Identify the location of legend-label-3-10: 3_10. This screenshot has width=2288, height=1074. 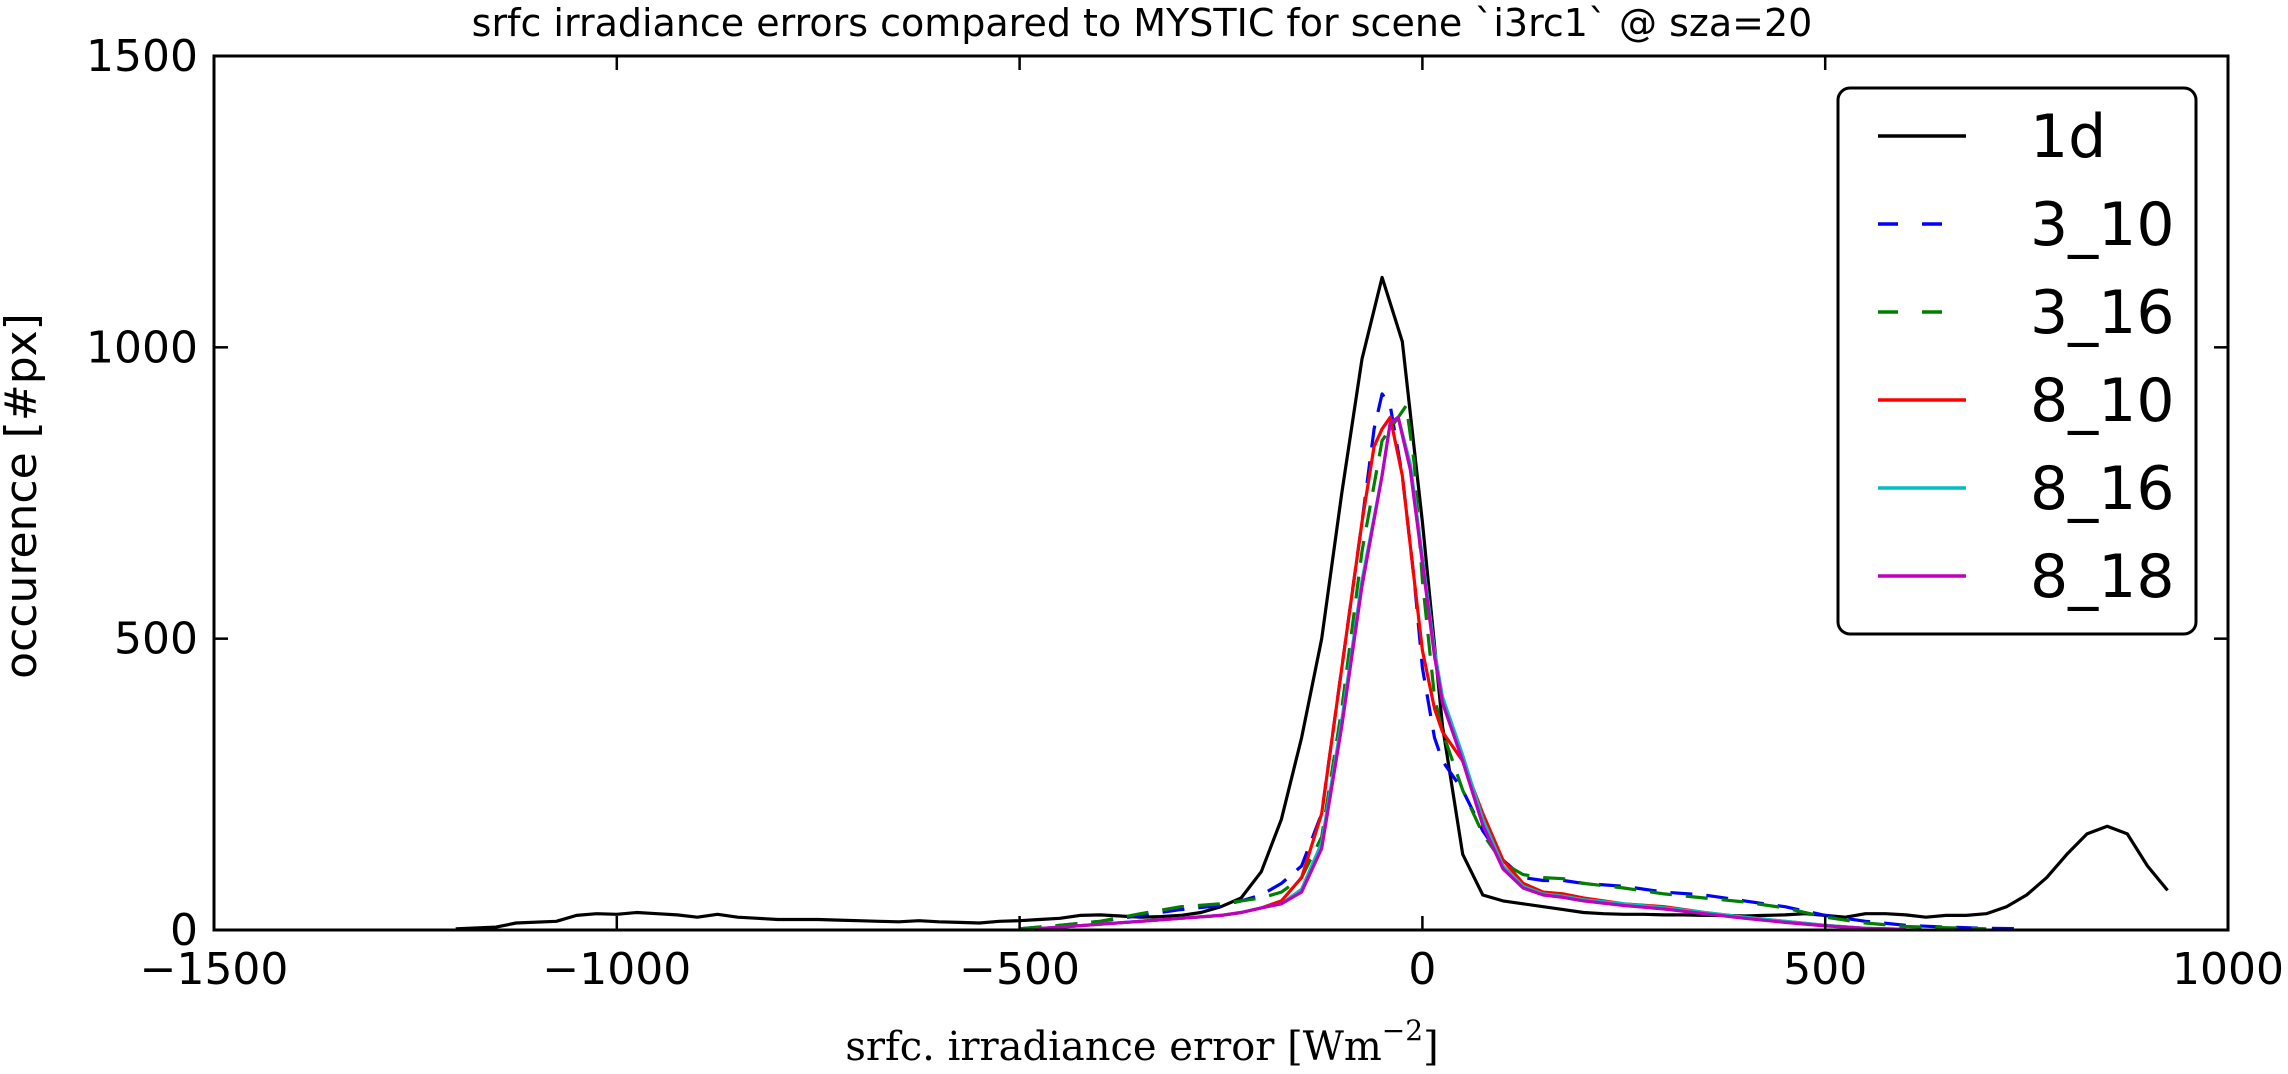
(2102, 225).